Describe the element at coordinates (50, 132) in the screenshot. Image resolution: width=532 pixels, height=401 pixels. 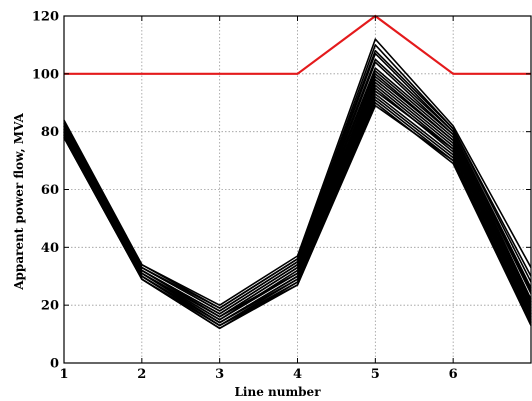
I see `y-tick-label-80: 80` at that location.